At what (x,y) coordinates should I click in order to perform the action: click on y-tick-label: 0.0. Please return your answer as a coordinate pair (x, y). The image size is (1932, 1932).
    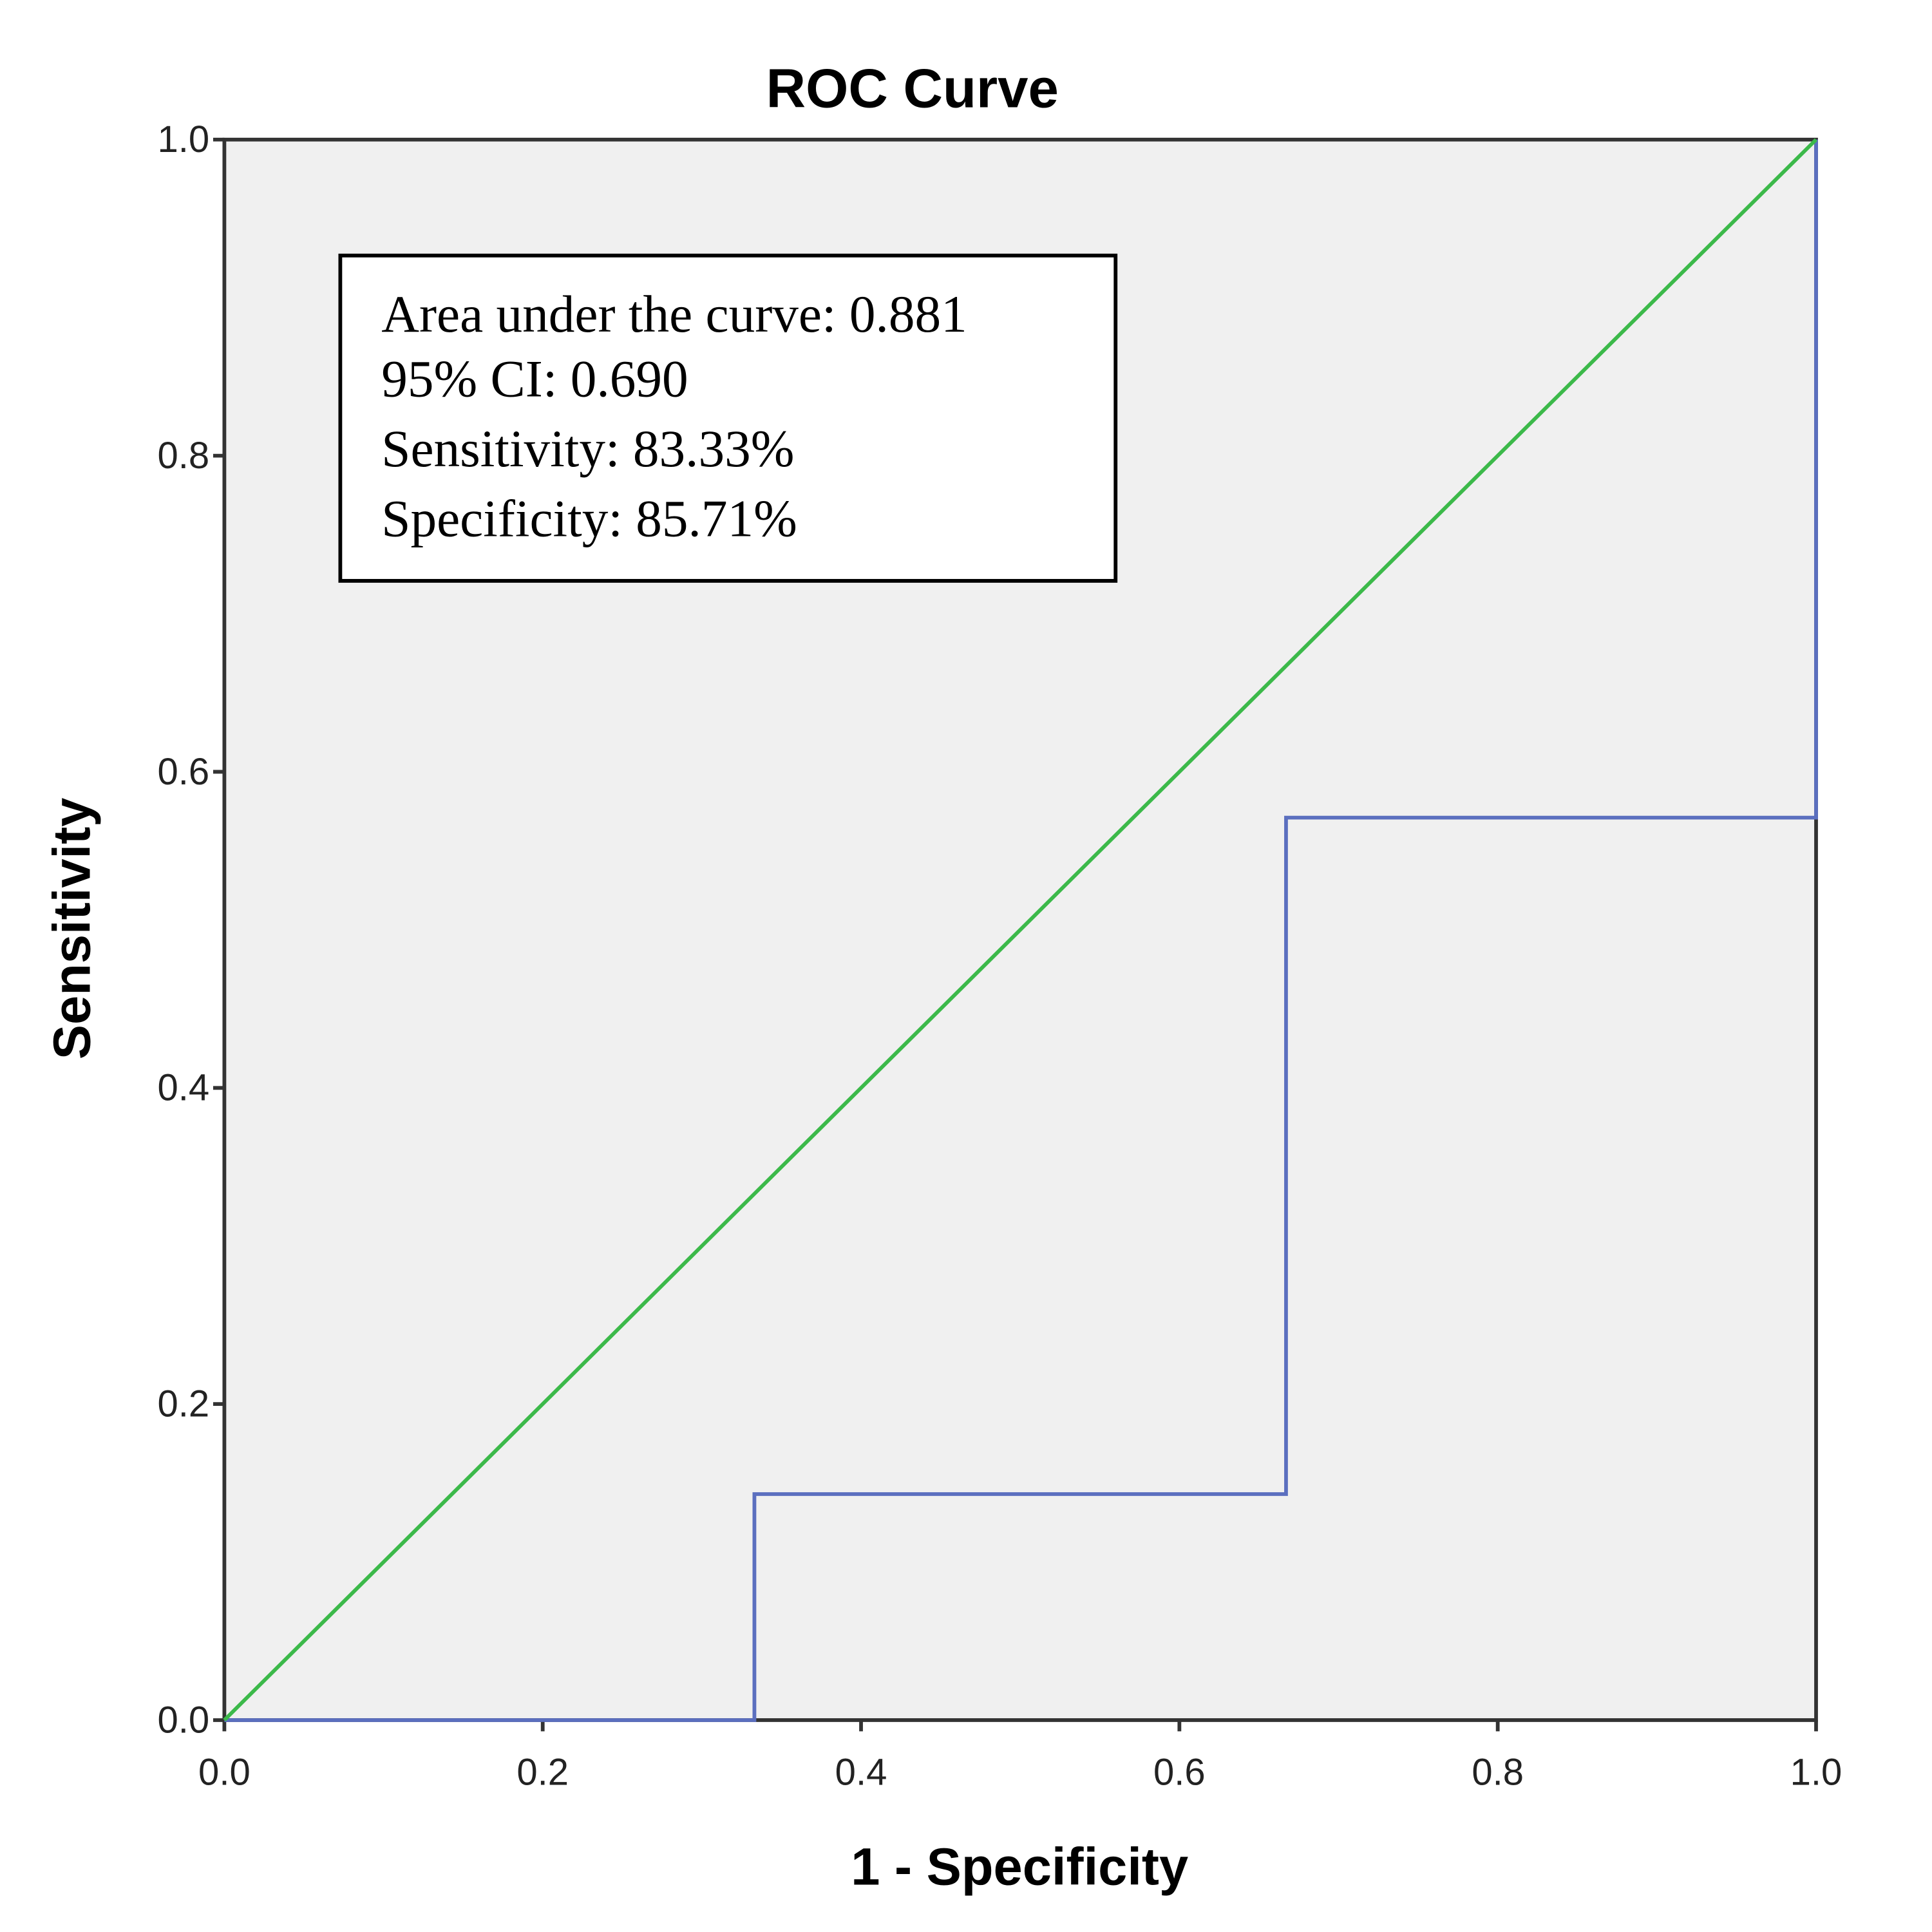
    Looking at the image, I should click on (183, 1720).